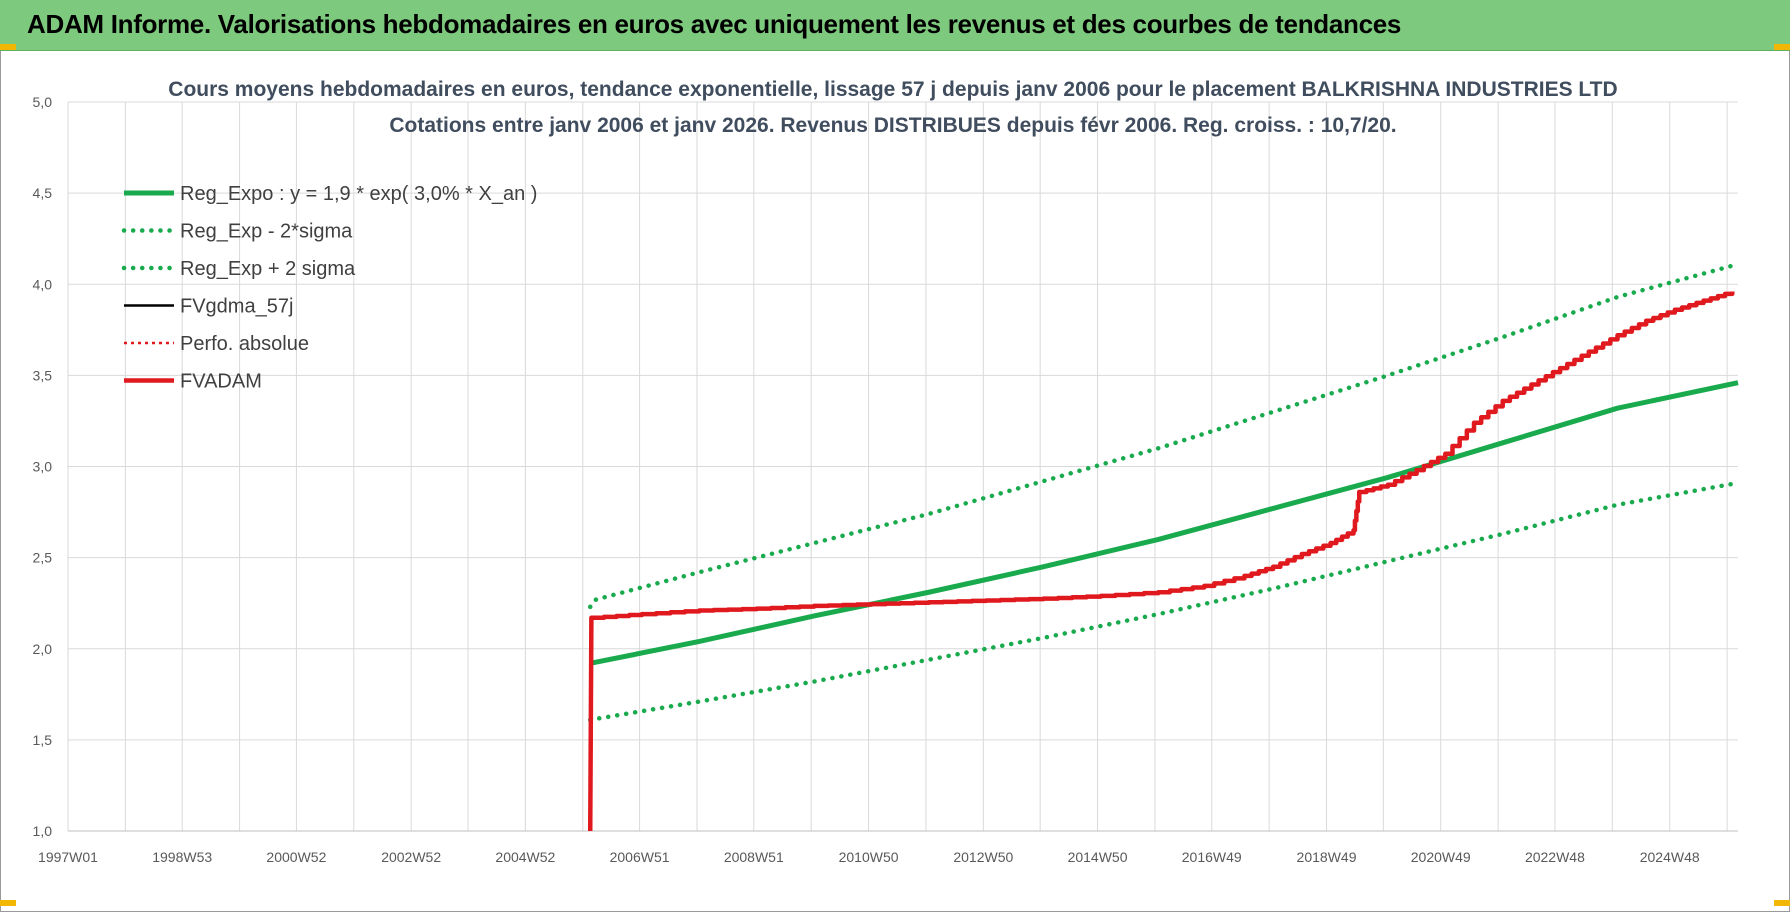 Image resolution: width=1790 pixels, height=912 pixels. I want to click on y-tick-label-1: 1,5, so click(43, 740).